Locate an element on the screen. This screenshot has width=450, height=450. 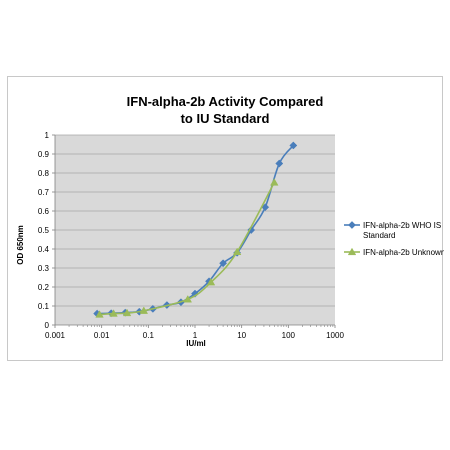
y-tick-label: 0.6 is located at coordinates (44, 211).